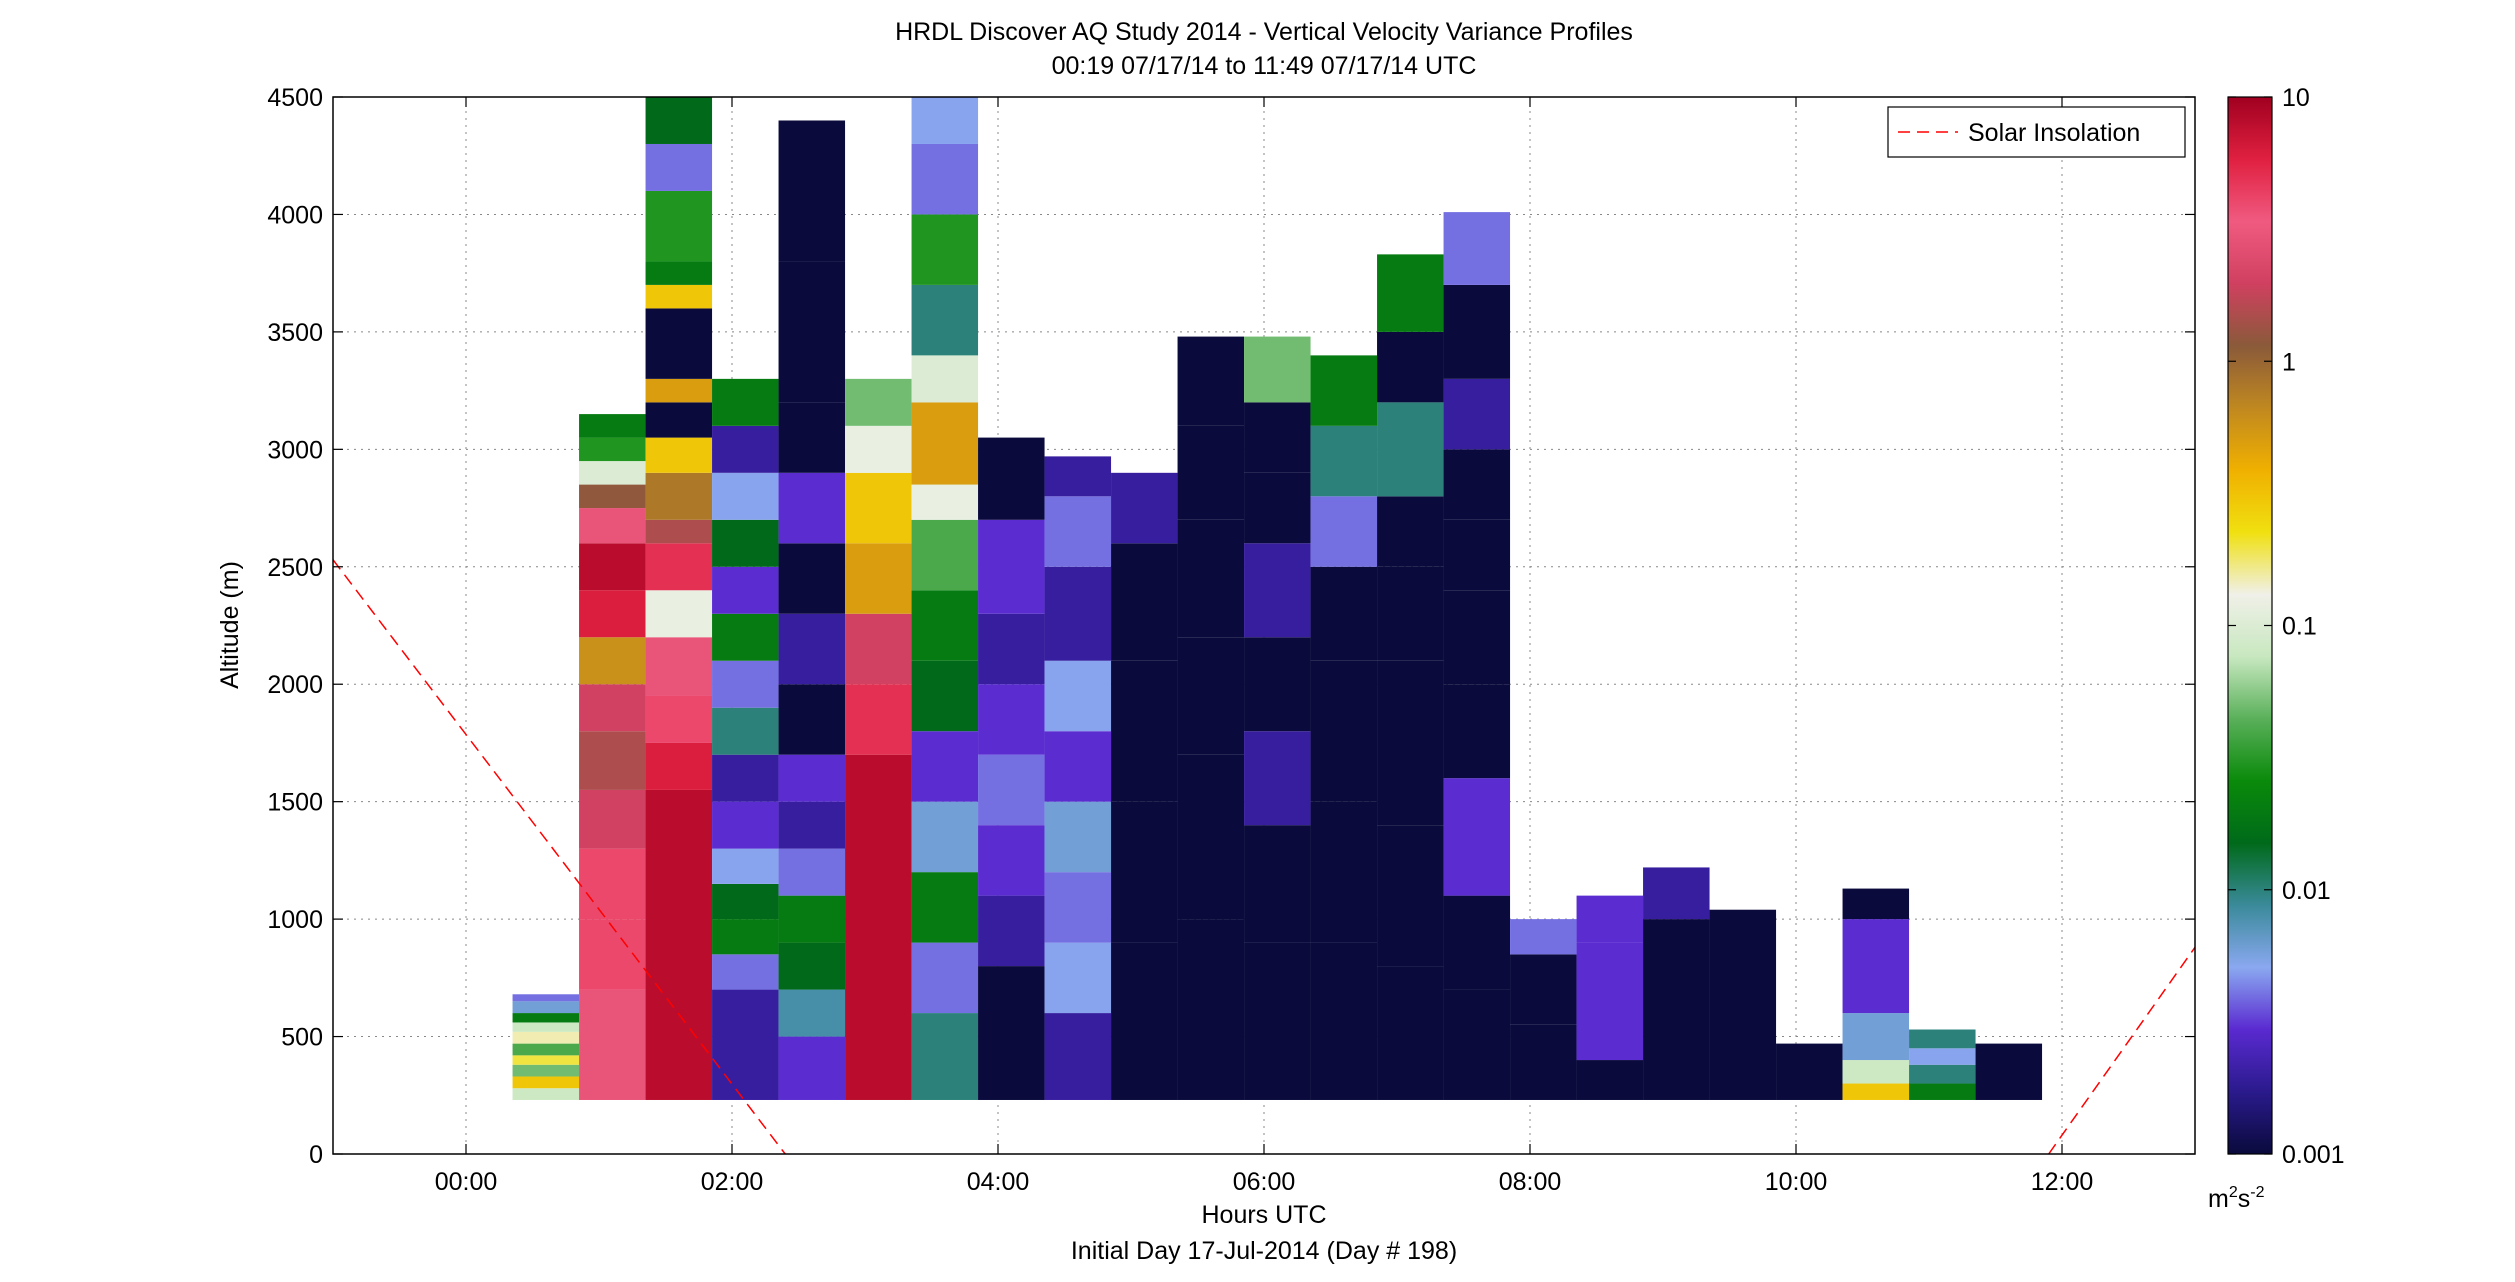 Image resolution: width=2515 pixels, height=1282 pixels. Describe the element at coordinates (295, 685) in the screenshot. I see `y-tick-label: 2000` at that location.